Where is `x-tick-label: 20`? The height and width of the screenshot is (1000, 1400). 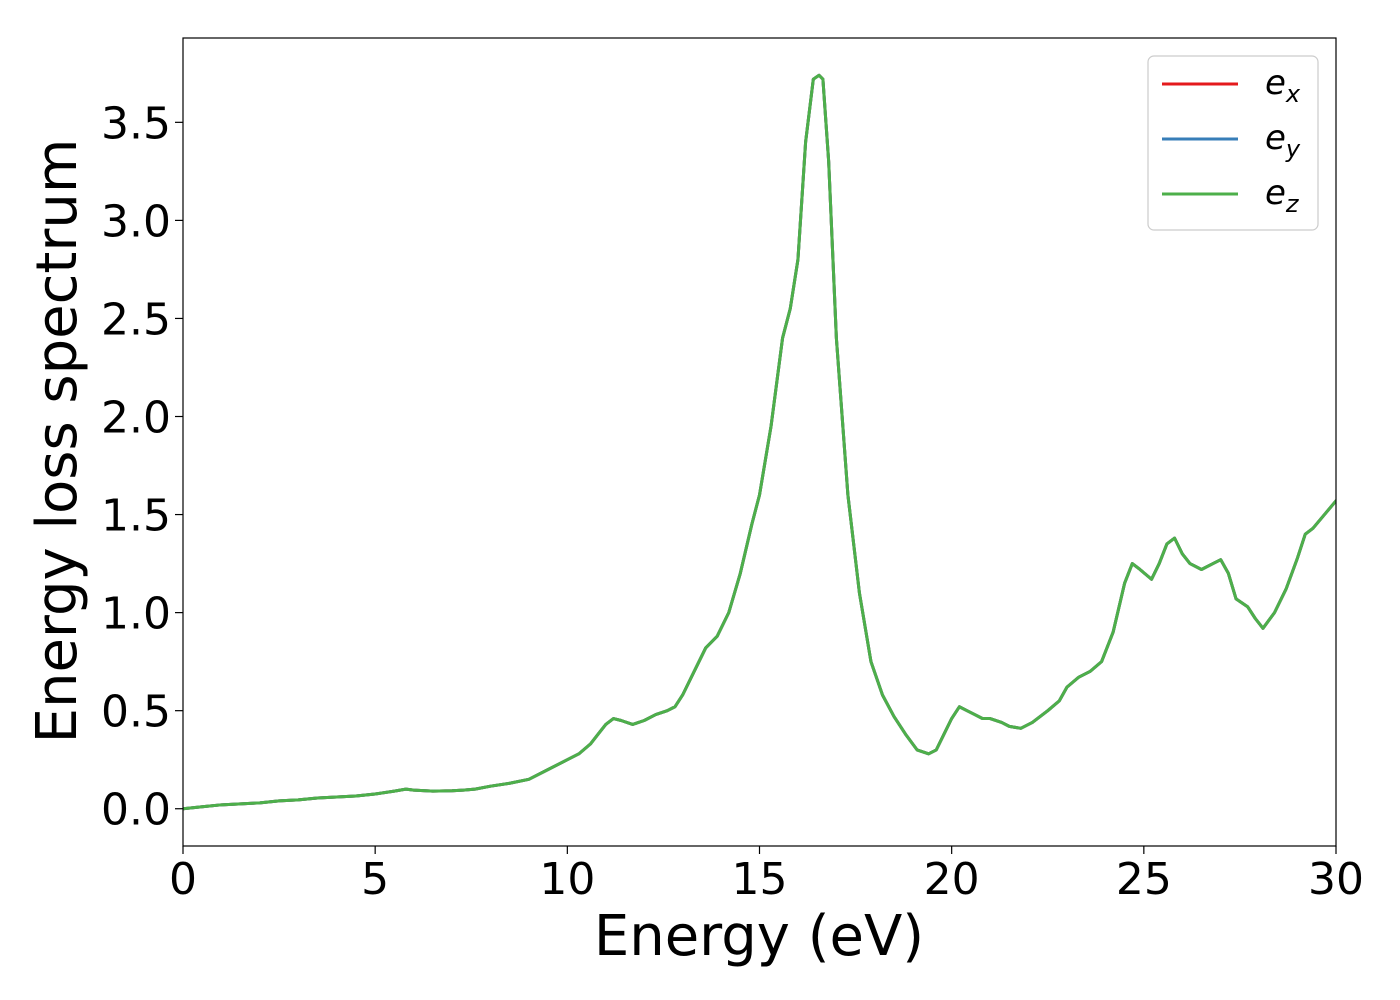
x-tick-label: 20 is located at coordinates (952, 879).